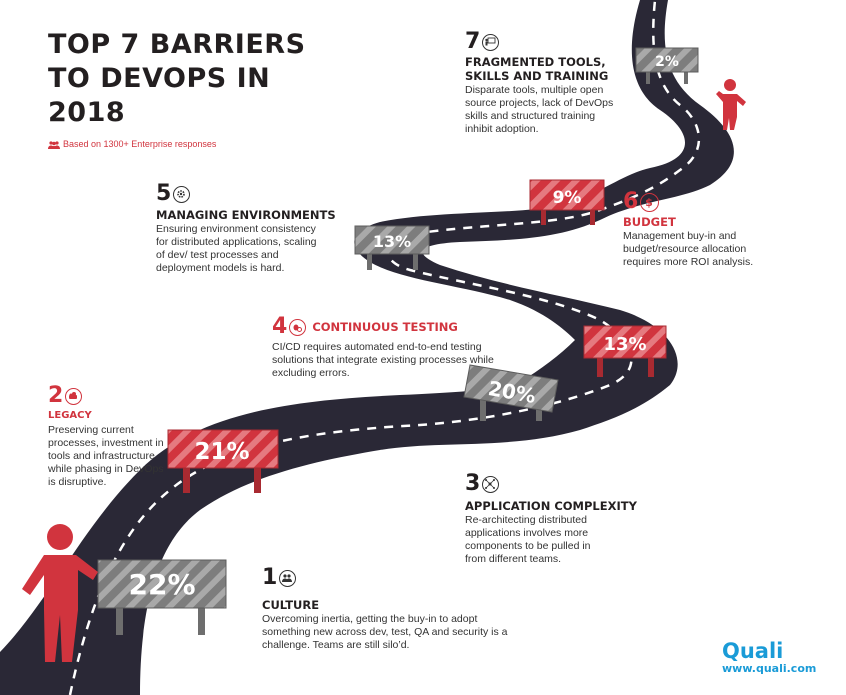 Image resolution: width=846 pixels, height=695 pixels. Describe the element at coordinates (221, 452) in the screenshot. I see `barrier-percent-2: 21%` at that location.